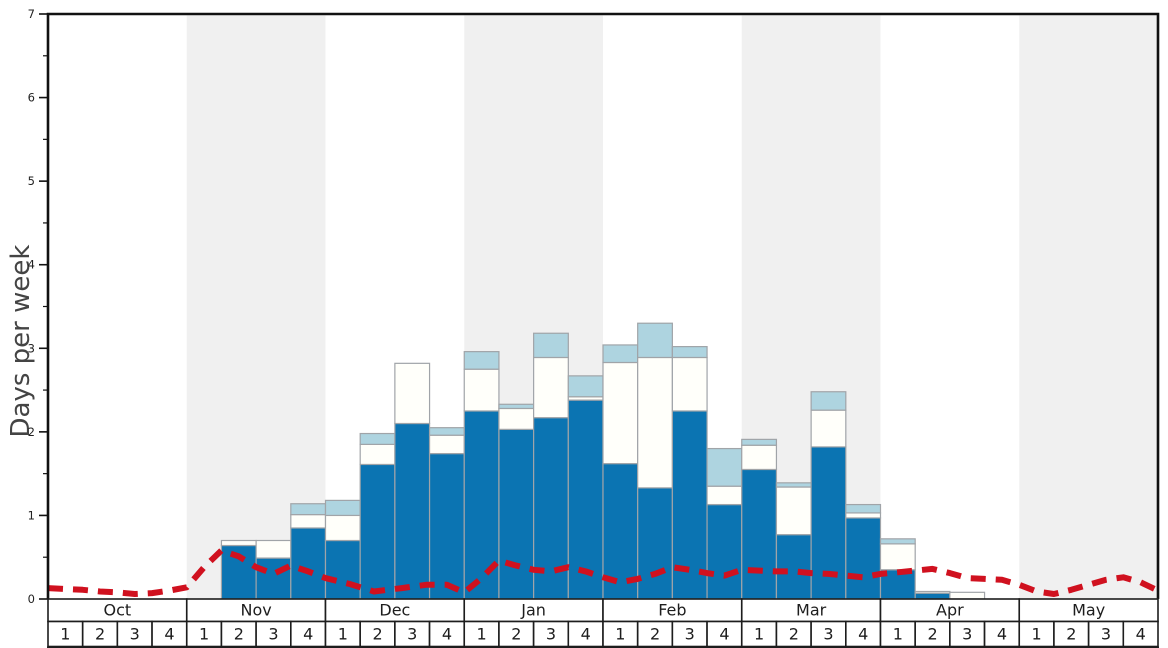  I want to click on month-label: Feb, so click(672, 610).